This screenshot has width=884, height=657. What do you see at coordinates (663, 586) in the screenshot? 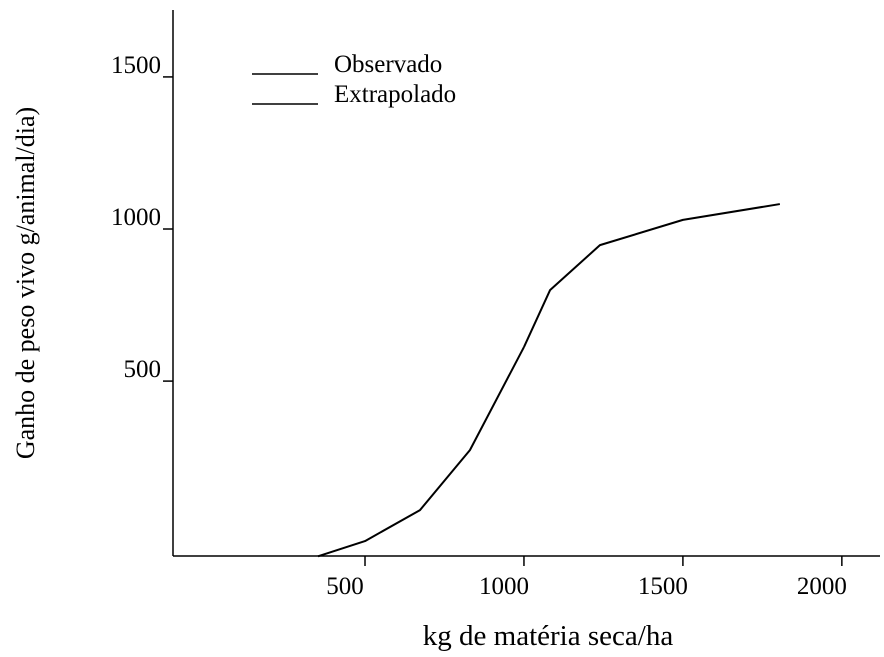
I see `x-tick-label: 1500` at bounding box center [663, 586].